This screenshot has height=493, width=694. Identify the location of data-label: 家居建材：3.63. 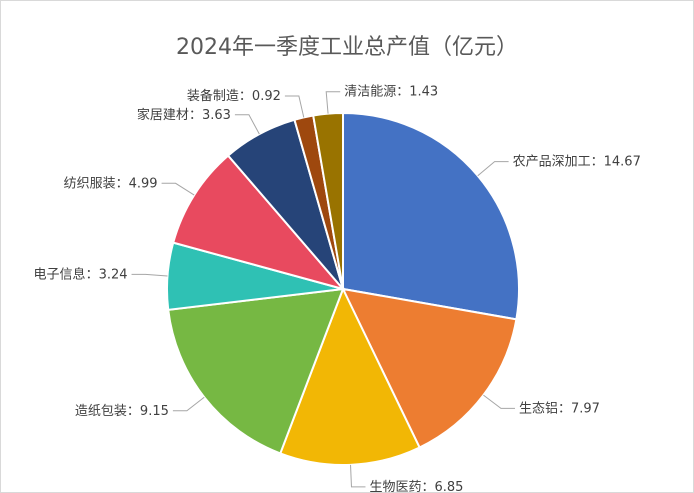
(184, 114).